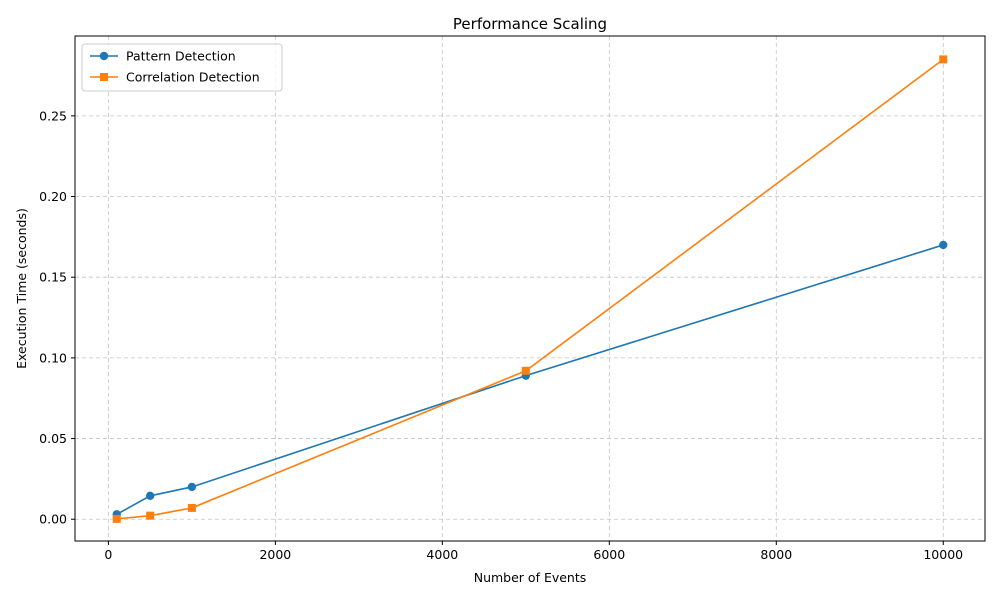 This screenshot has width=1000, height=604. Describe the element at coordinates (533, 551) in the screenshot. I see `x-axis-ticks: 0 2000 4000 6000 8000 10000` at that location.